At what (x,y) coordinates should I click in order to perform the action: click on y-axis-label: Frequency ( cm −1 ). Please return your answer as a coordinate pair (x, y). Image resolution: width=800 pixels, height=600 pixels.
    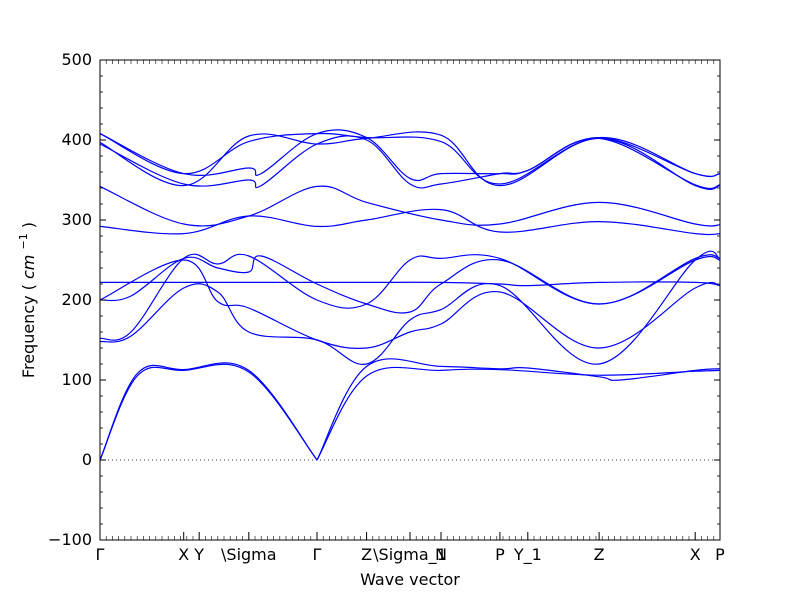
    Looking at the image, I should click on (25, 300).